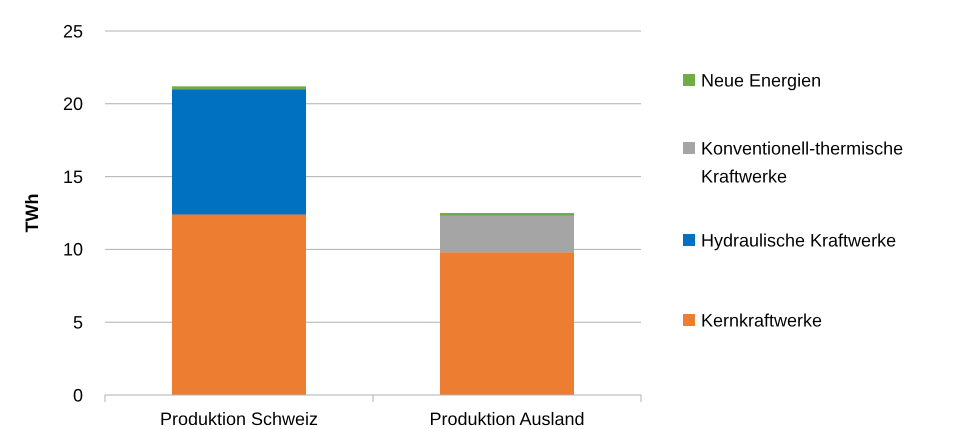 The image size is (978, 429). Describe the element at coordinates (72, 250) in the screenshot. I see `y-tick-label: 10` at that location.